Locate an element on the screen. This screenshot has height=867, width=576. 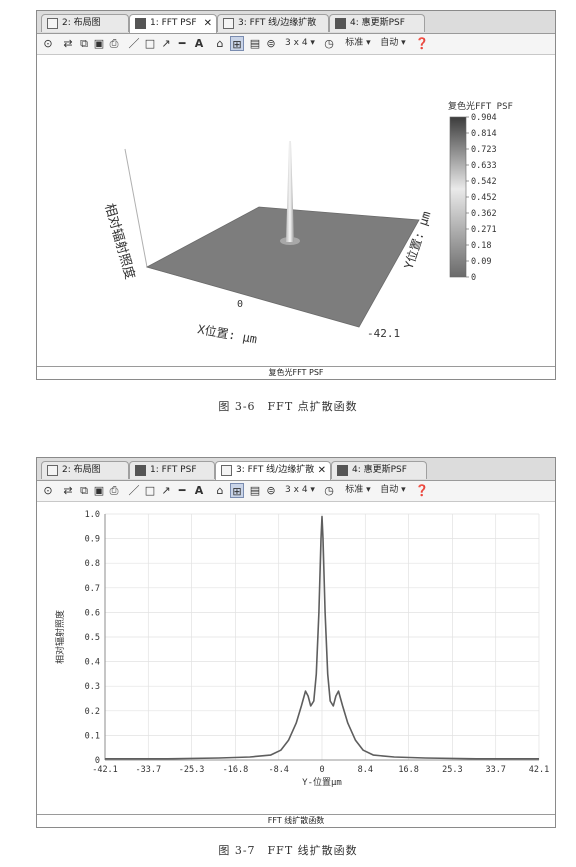
y-tick-label: 0.4 is located at coordinates (92, 663).